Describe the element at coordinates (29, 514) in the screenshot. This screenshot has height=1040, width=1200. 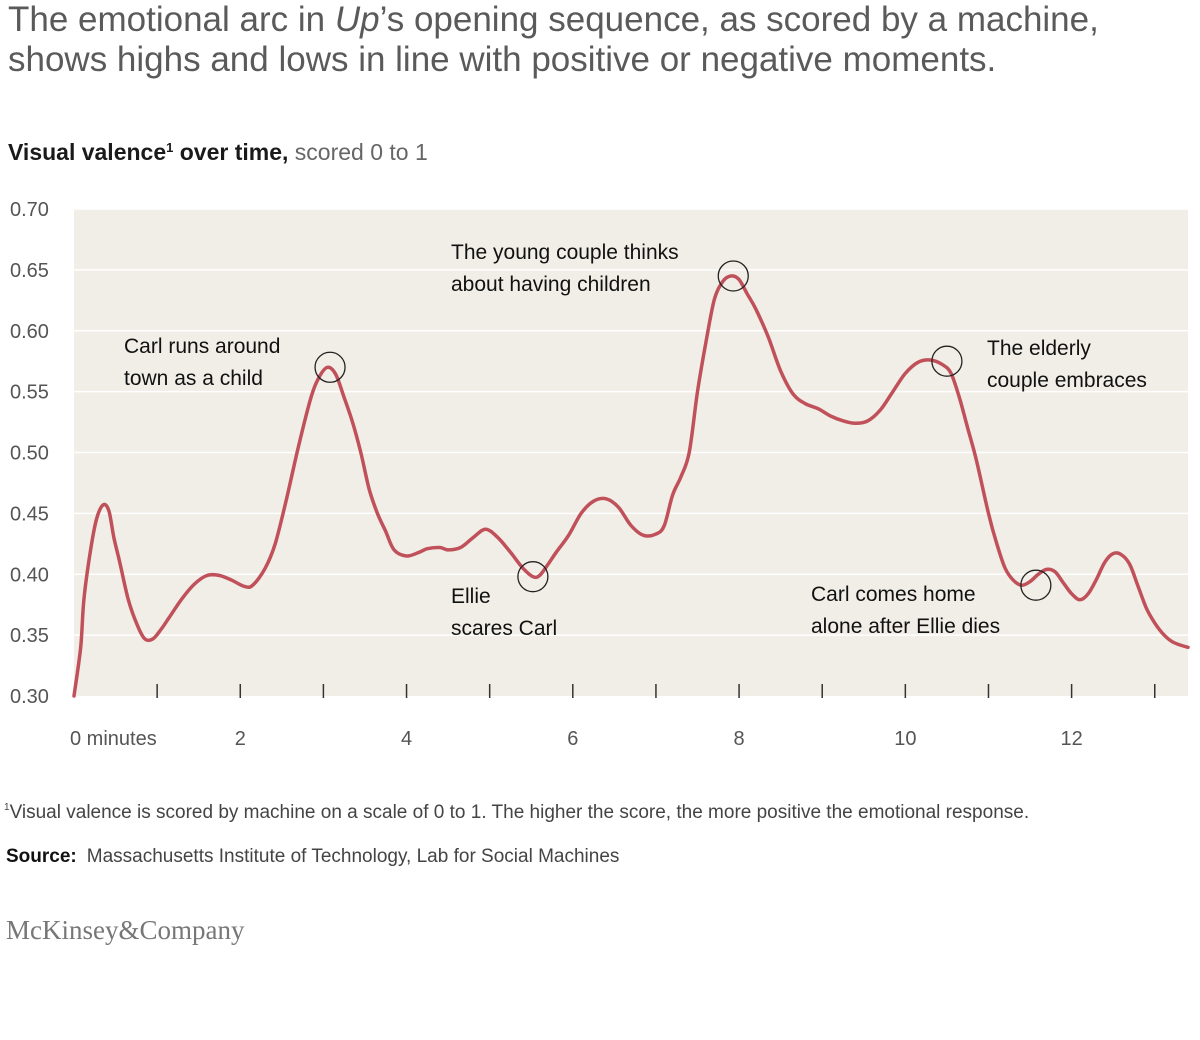
I see `y-tick-label: 0.45` at that location.